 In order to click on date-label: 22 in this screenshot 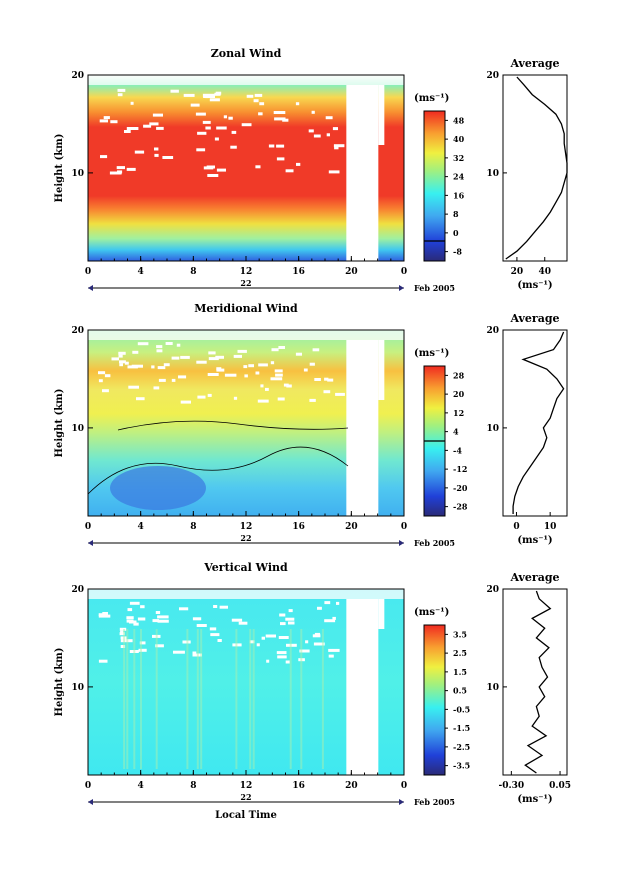, I will do `click(245, 797)`.